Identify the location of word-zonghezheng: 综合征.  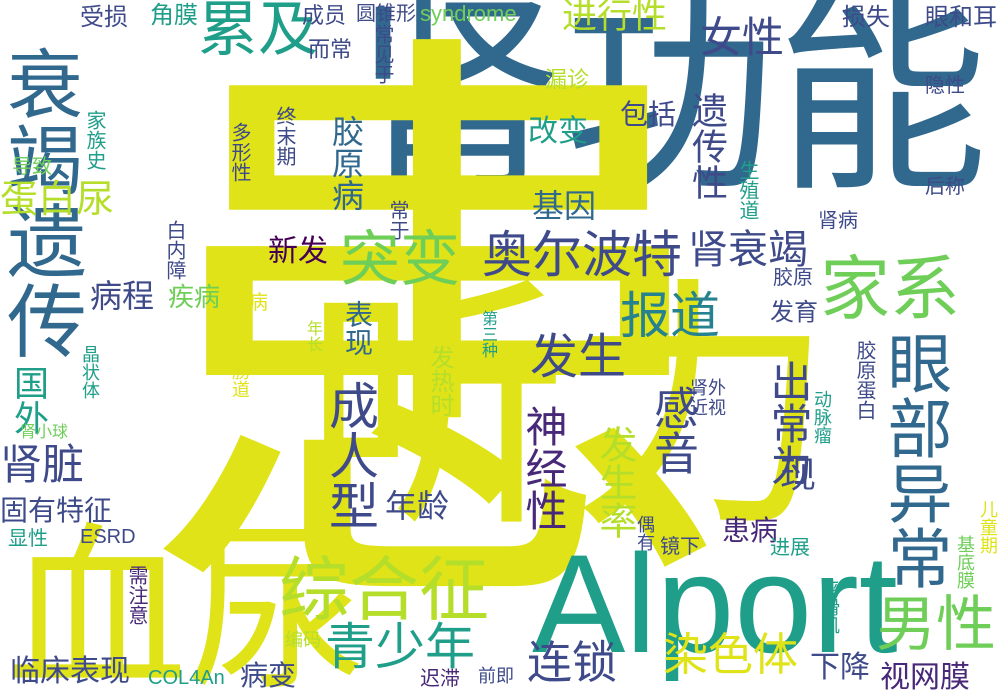
(384, 590).